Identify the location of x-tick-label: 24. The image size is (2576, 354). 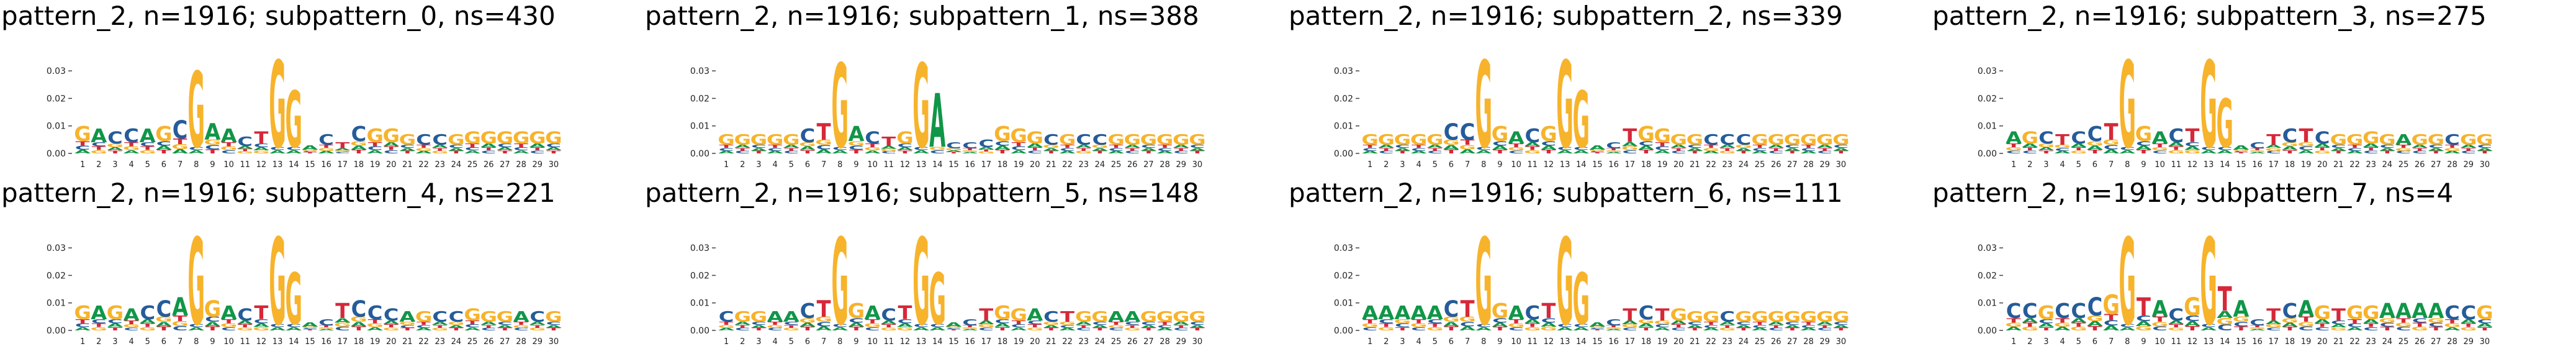
(1744, 342).